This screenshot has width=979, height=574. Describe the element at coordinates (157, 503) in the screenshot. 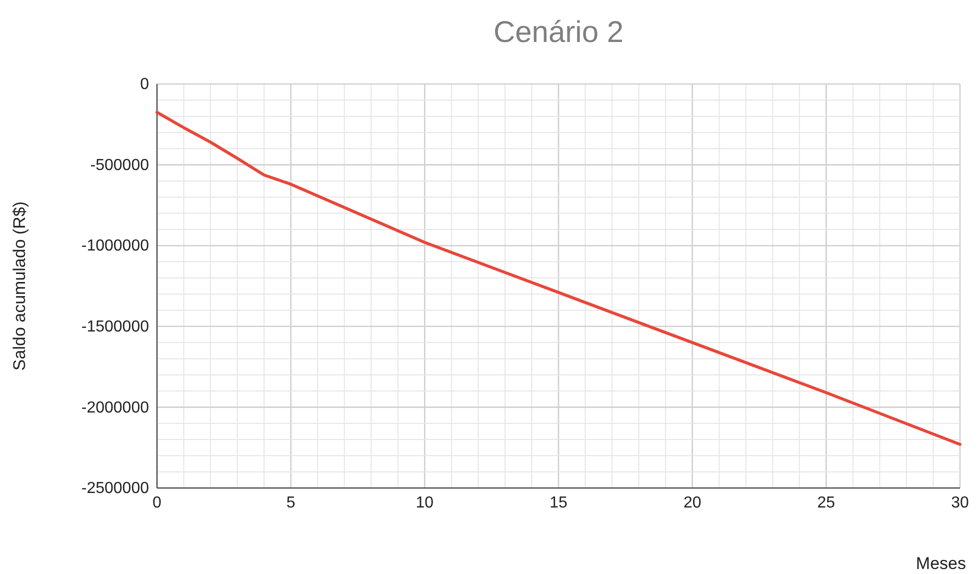

I see `x-tick-label: 0` at that location.